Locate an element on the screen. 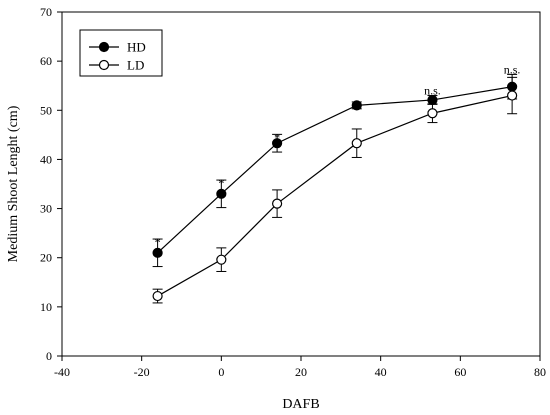  legend-box is located at coordinates (121, 53).